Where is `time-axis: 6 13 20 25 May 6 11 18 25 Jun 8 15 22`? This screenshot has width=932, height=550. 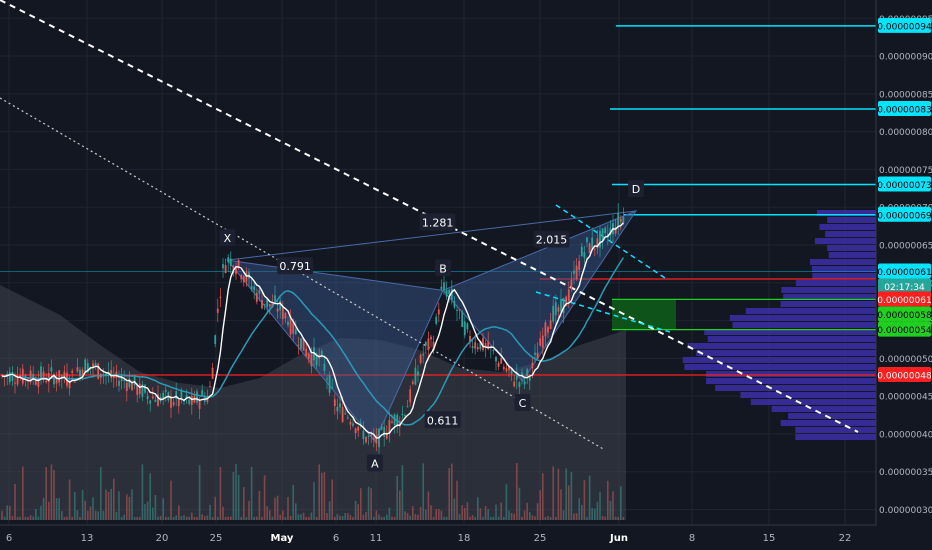 time-axis: 6 13 20 25 May 6 11 18 25 Jun 8 15 22 is located at coordinates (466, 537).